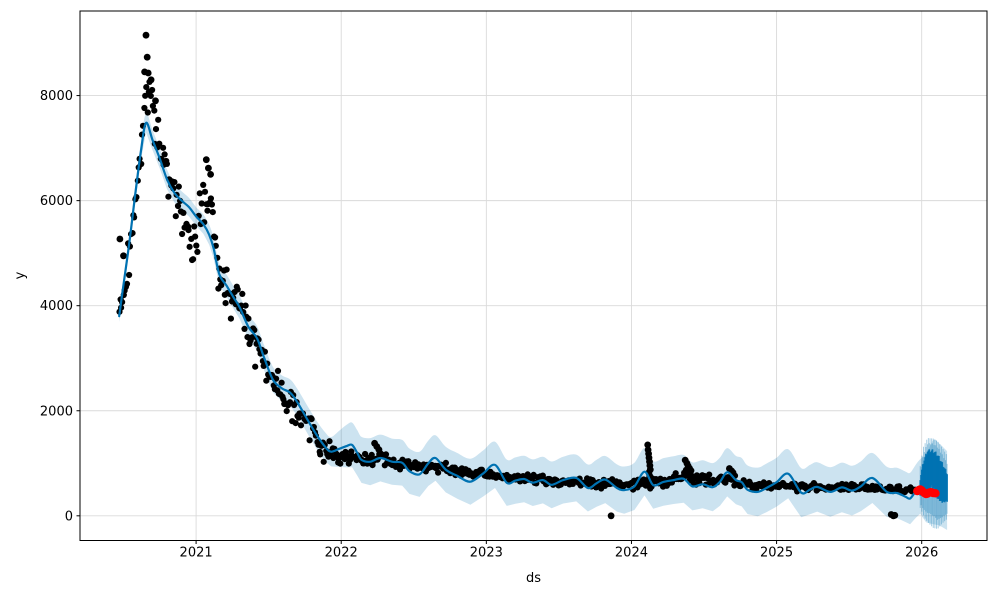 This screenshot has width=1000, height=600. What do you see at coordinates (921, 552) in the screenshot?
I see `x-tick-label: 2026` at bounding box center [921, 552].